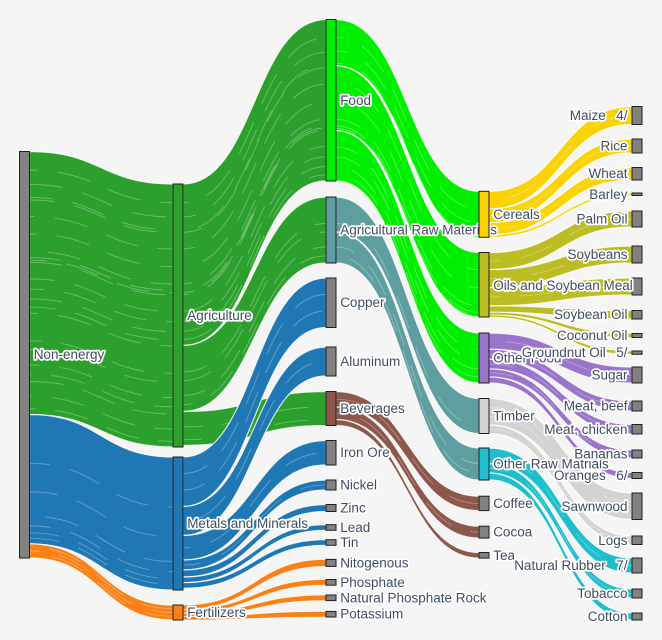  Describe the element at coordinates (601, 454) in the screenshot. I see `svg-text: Bananas` at that location.